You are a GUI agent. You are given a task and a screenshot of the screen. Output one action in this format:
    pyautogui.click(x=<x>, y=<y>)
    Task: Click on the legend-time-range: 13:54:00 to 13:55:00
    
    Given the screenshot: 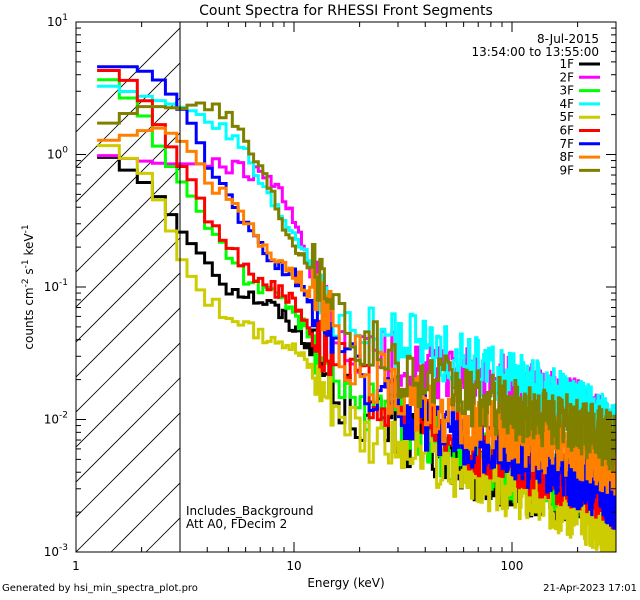 What is the action you would take?
    pyautogui.click(x=535, y=52)
    